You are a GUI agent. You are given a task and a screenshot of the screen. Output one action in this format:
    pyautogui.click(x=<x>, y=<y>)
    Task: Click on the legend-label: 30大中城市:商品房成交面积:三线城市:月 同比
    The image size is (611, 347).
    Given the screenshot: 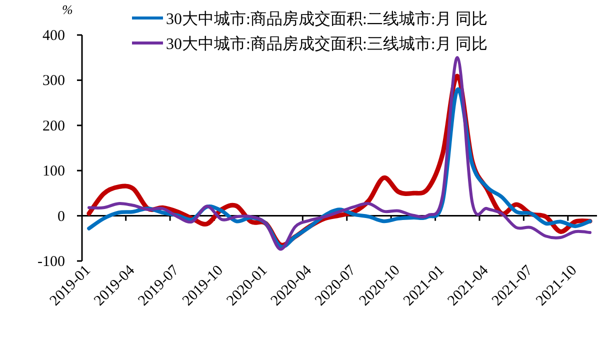 What is the action you would take?
    pyautogui.click(x=327, y=44)
    